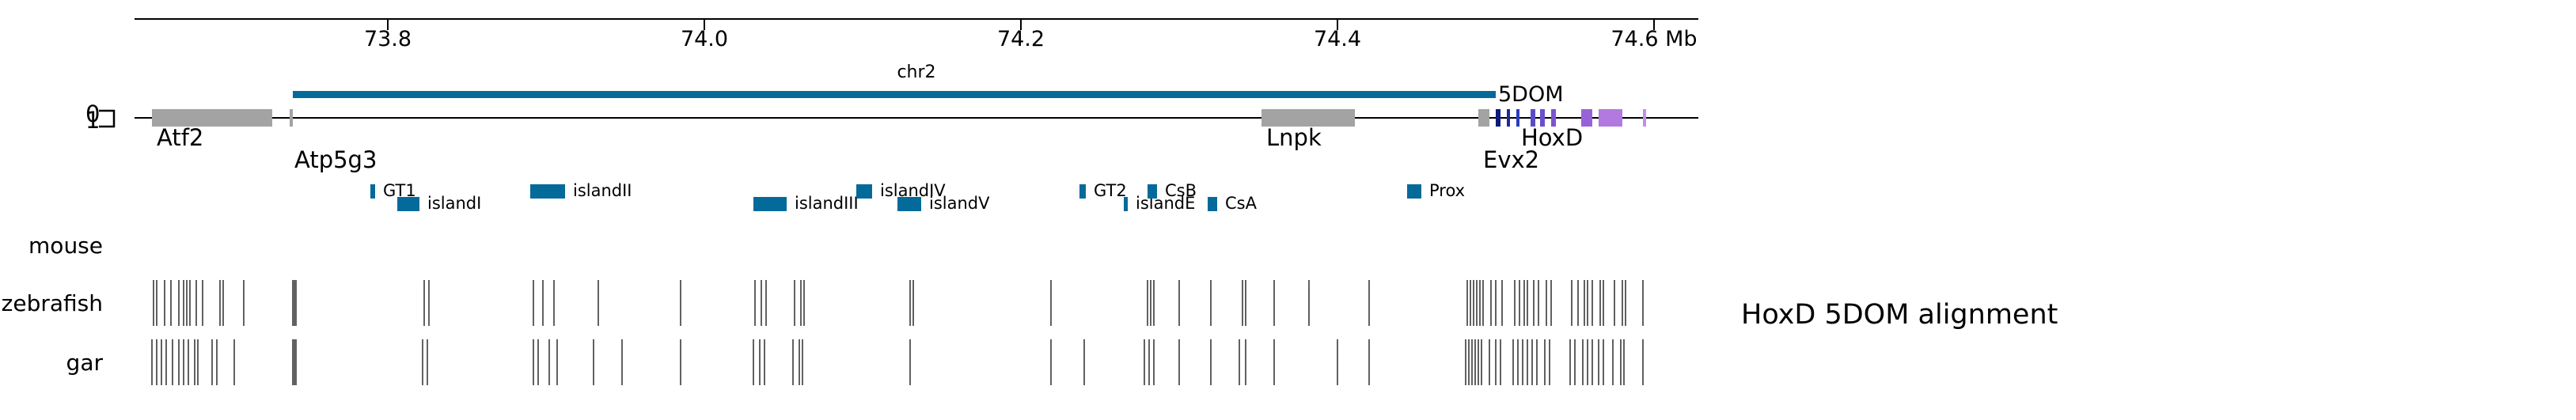 The image size is (2576, 420). I want to click on regulatory-element-label: islandE, so click(1165, 203).